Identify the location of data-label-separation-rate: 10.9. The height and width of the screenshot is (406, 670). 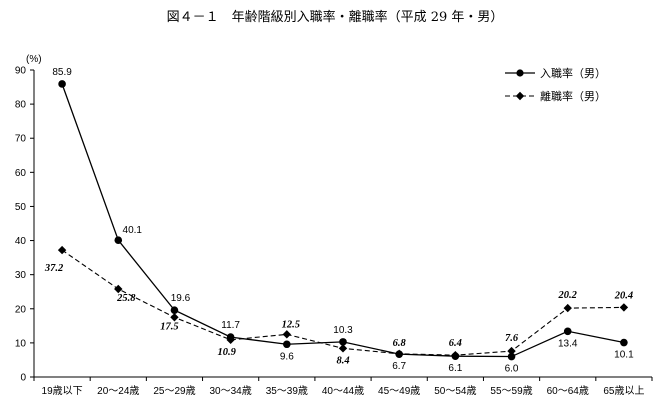
(226, 352).